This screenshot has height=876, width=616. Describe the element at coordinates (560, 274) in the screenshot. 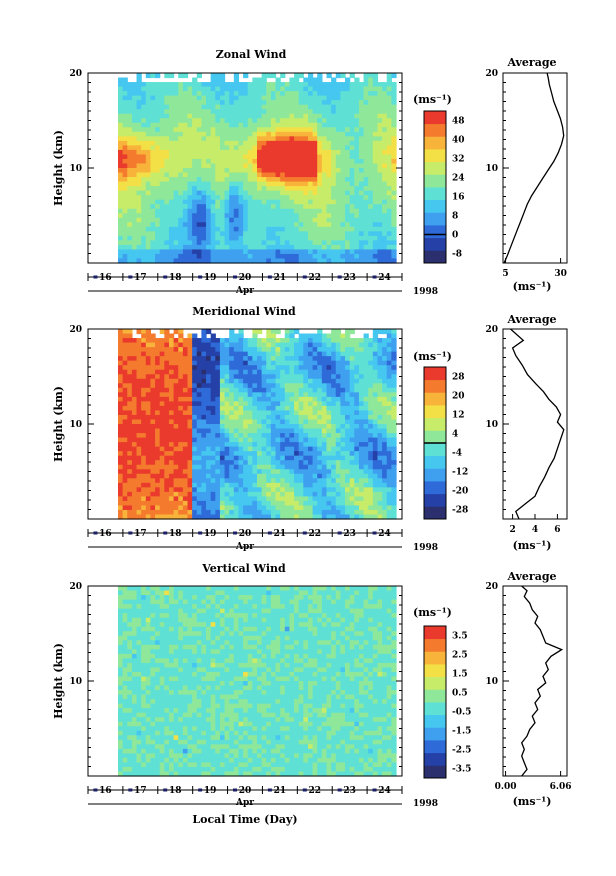

I see `average-x-tick-label: 30` at that location.